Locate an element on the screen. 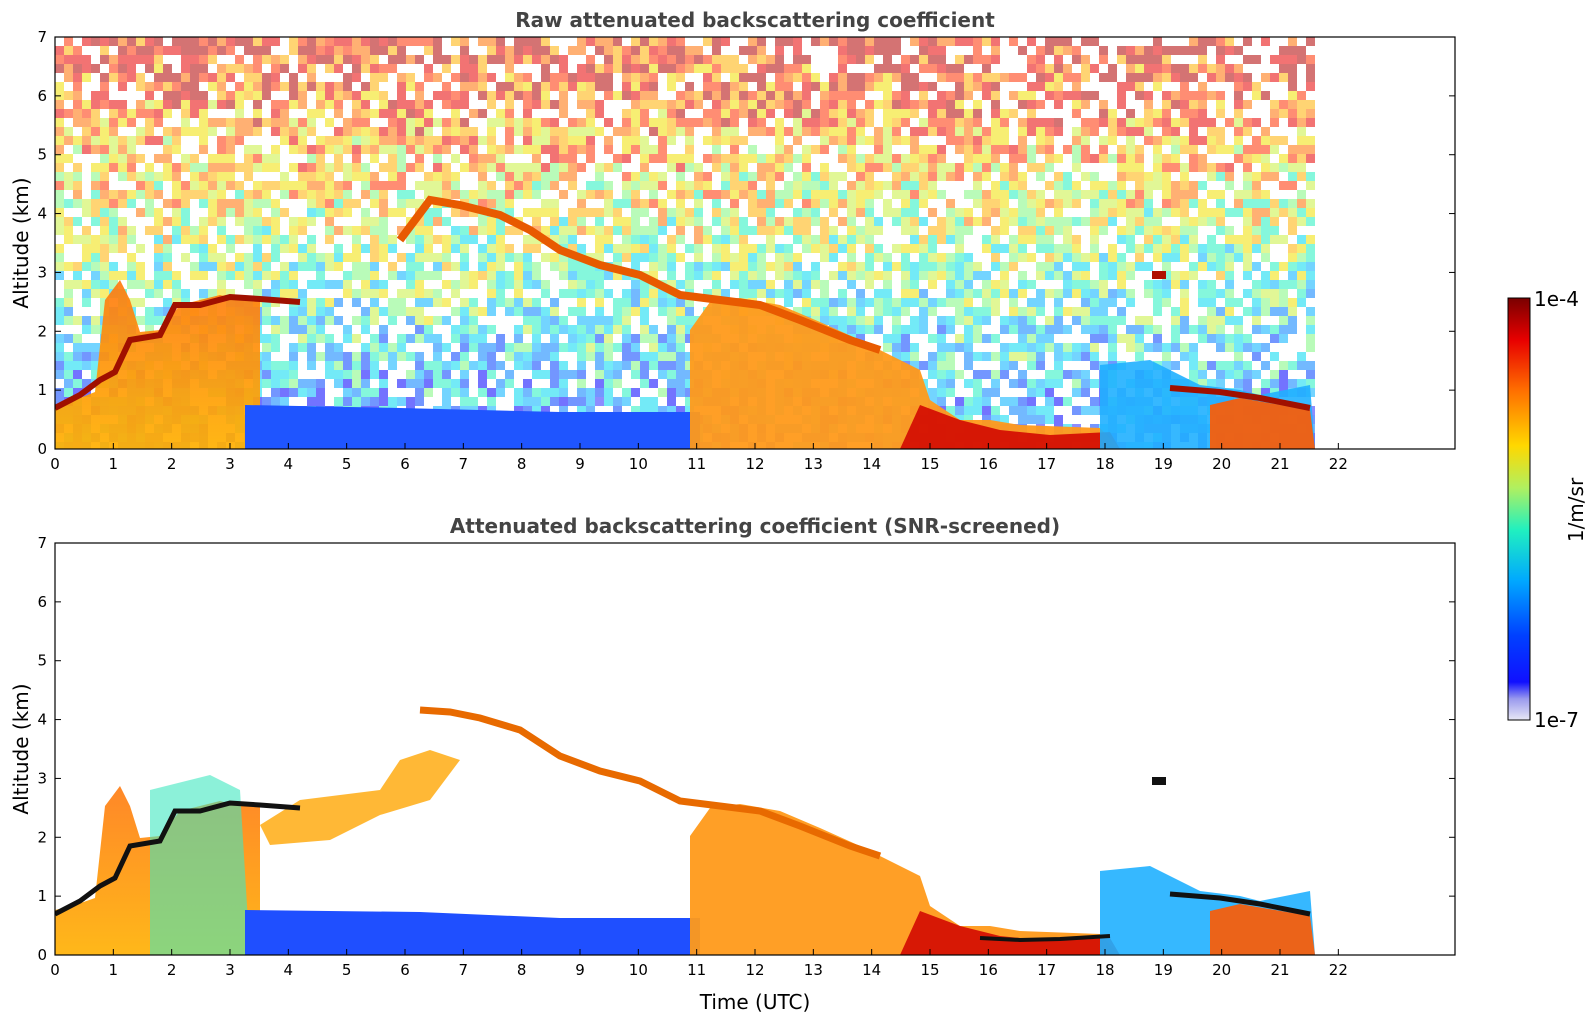  boundary-layer-cyan is located at coordinates (200, 865).